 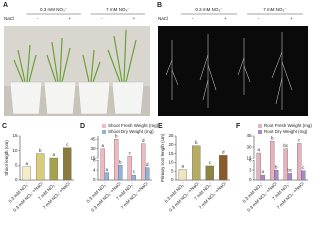 I want to click on y-axis-label: Shoot length (cm), so click(x=6, y=158).